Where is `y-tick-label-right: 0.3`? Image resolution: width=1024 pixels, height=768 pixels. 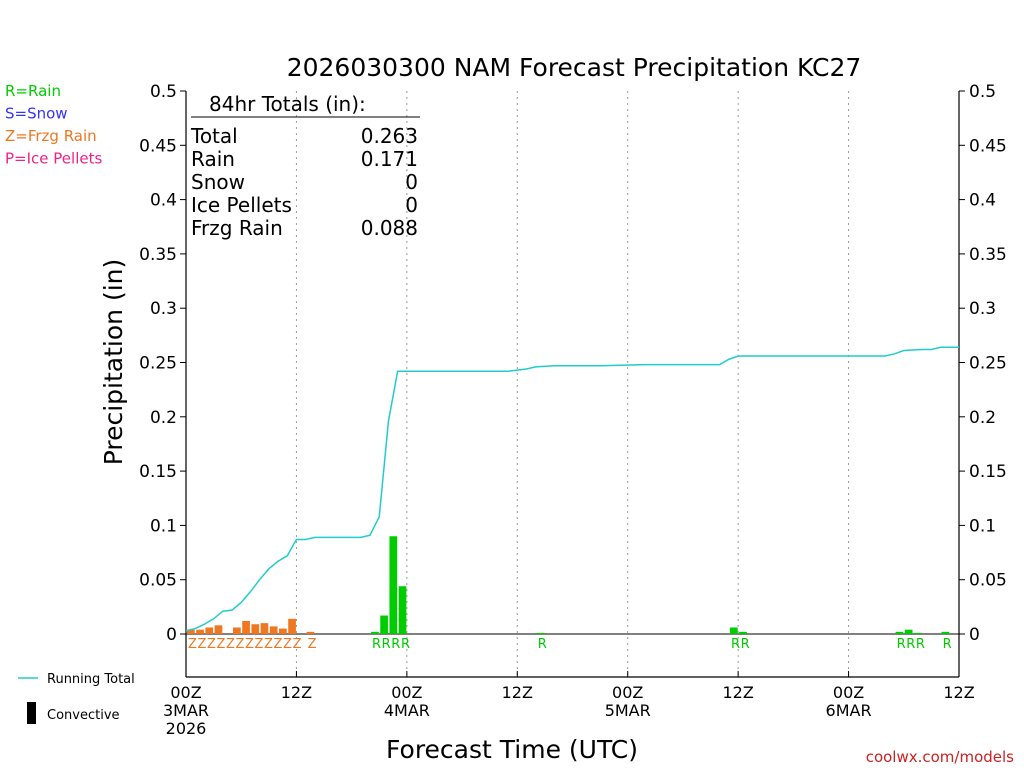 y-tick-label-right: 0.3 is located at coordinates (982, 309).